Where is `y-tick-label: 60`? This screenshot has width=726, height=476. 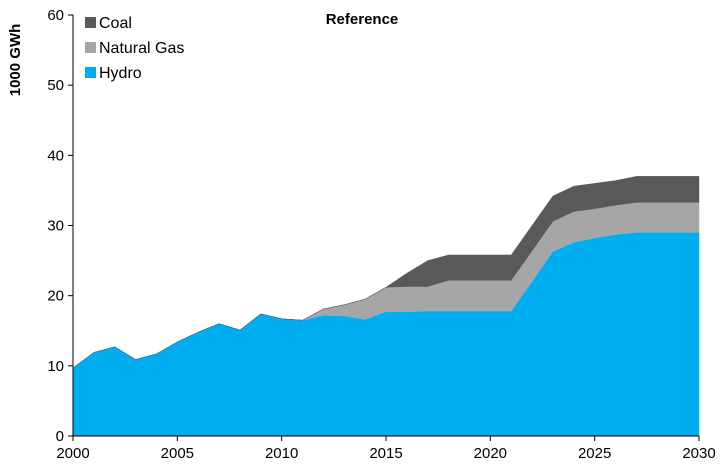 y-tick-label: 60 is located at coordinates (55, 15).